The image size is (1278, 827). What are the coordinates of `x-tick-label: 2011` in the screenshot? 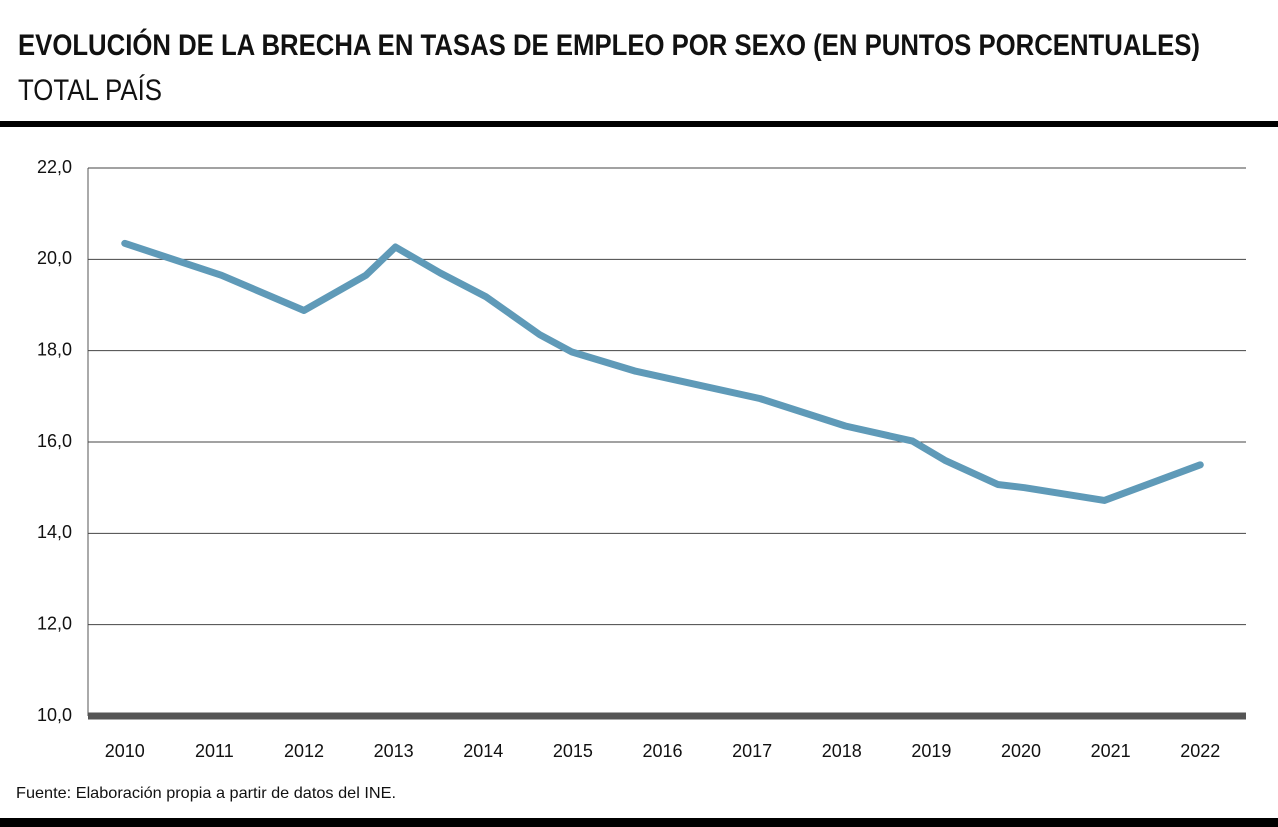 It's located at (214, 751).